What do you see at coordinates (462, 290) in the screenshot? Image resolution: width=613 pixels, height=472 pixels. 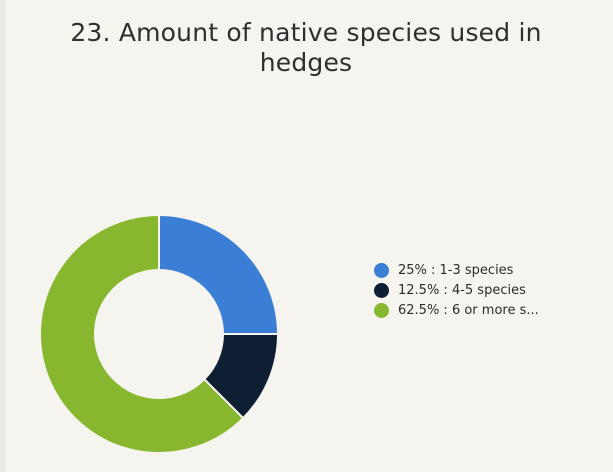 I see `legend-label-2: 12.5% : 4-5 species` at bounding box center [462, 290].